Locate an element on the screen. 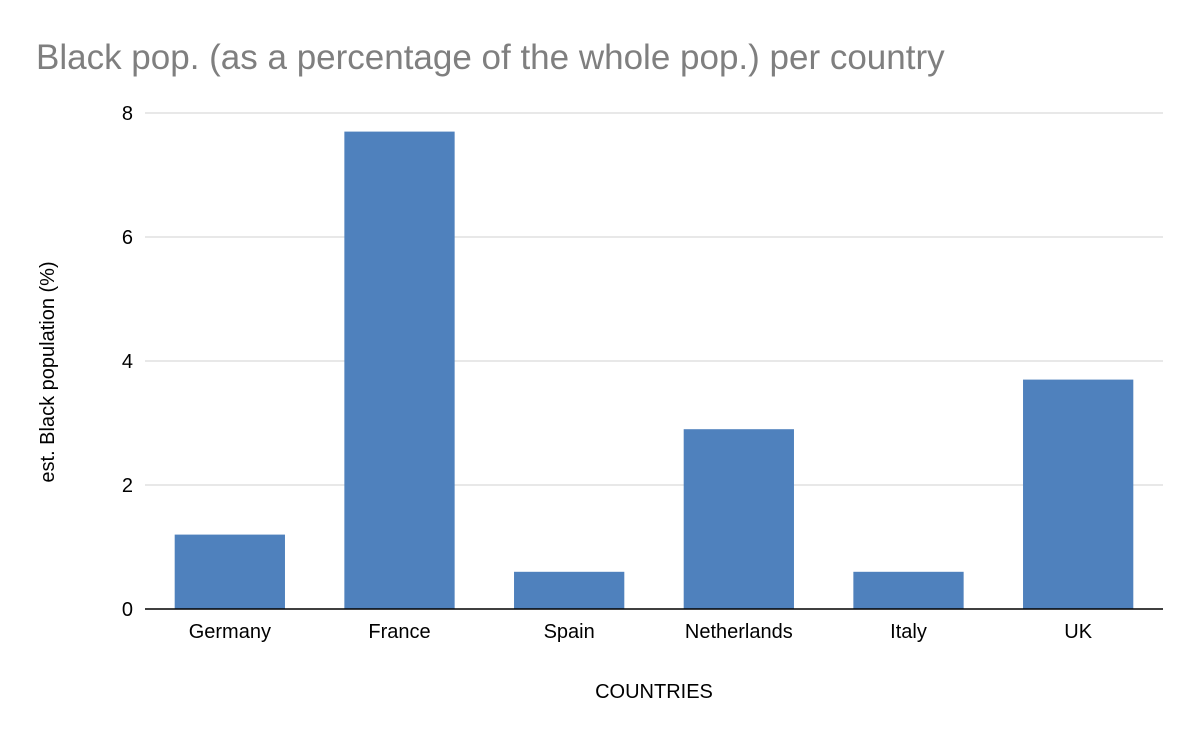 The width and height of the screenshot is (1200, 747). y-tick-labels: 0 2 4 6 8 is located at coordinates (127, 362).